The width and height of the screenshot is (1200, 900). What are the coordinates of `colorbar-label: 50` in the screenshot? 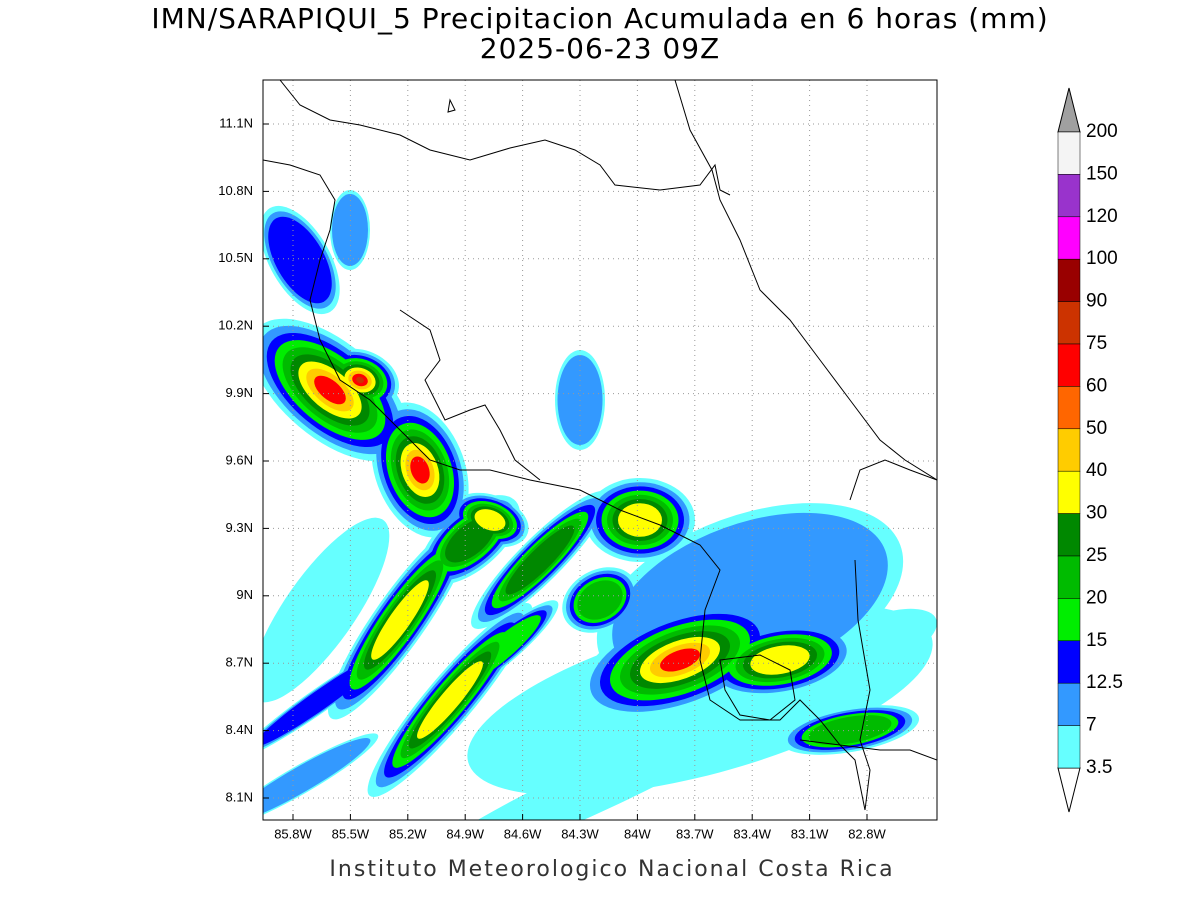 It's located at (1096, 428).